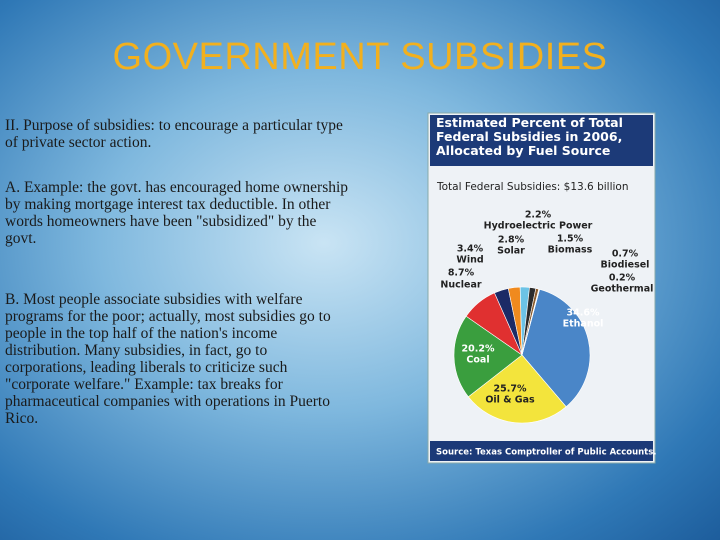 The height and width of the screenshot is (540, 720). Describe the element at coordinates (510, 389) in the screenshot. I see `value-label: 25.7%` at that location.